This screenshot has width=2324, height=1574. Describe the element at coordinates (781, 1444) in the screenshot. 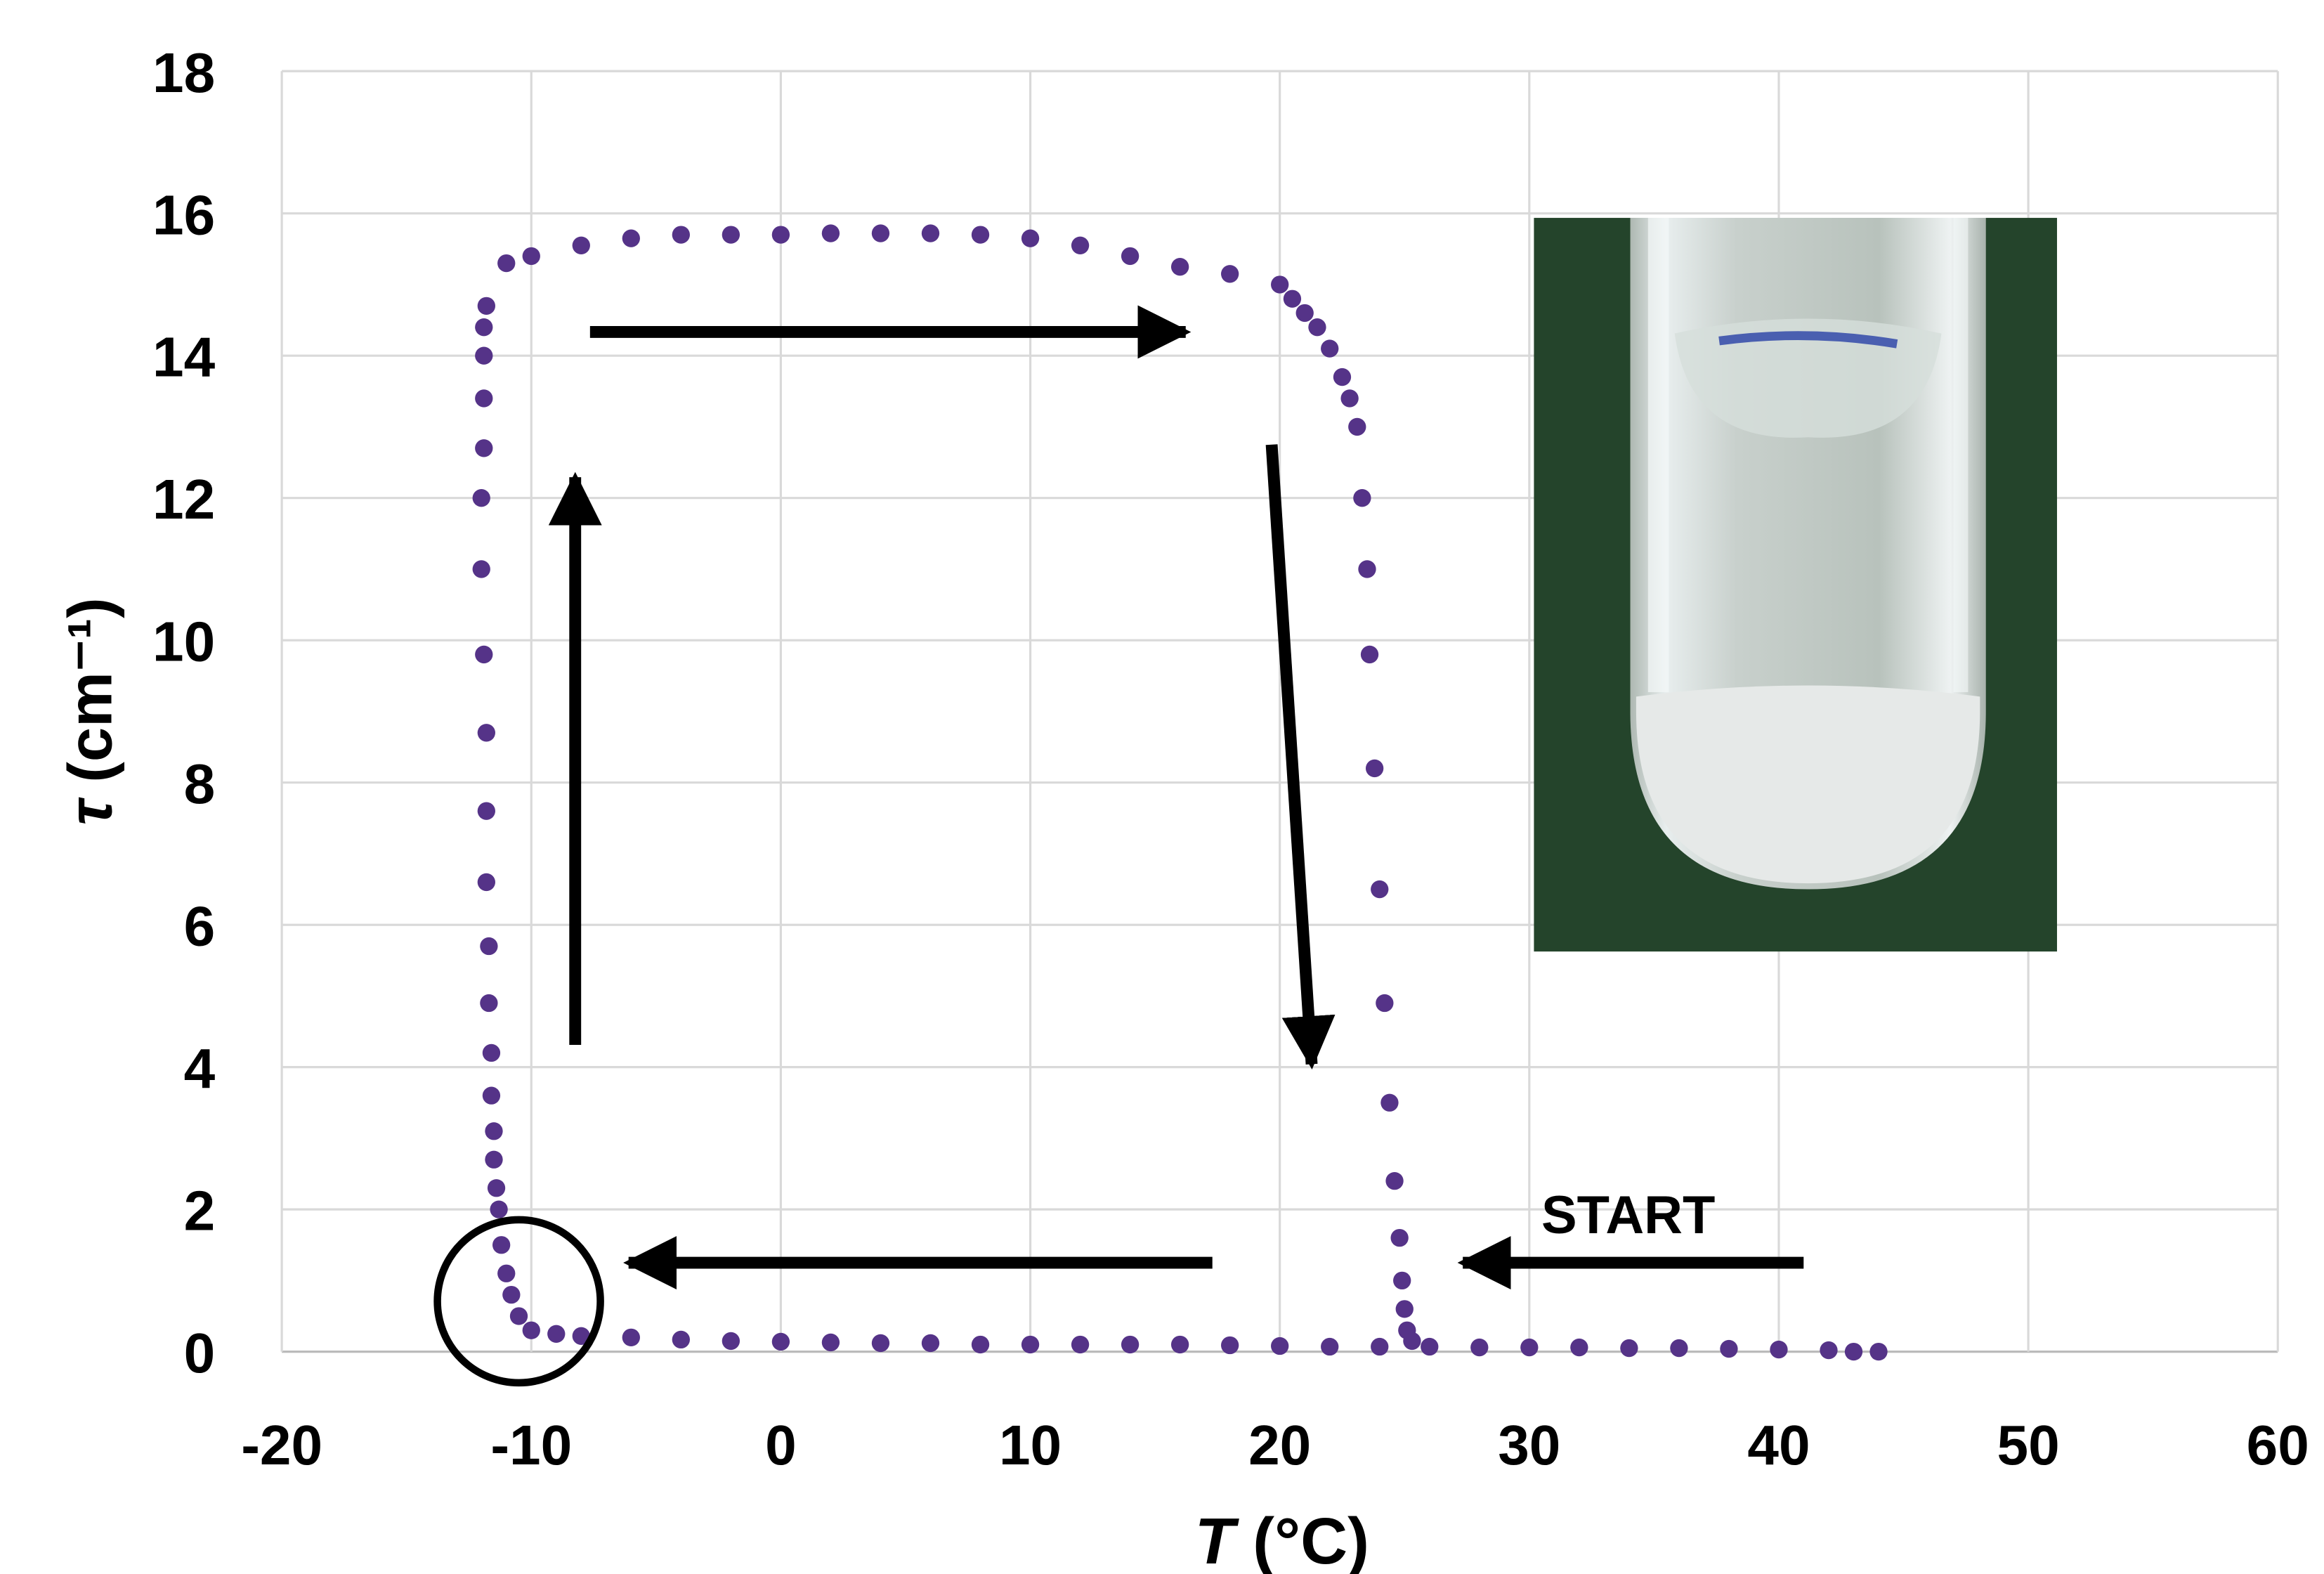

I see `x-tick-label: 0` at that location.